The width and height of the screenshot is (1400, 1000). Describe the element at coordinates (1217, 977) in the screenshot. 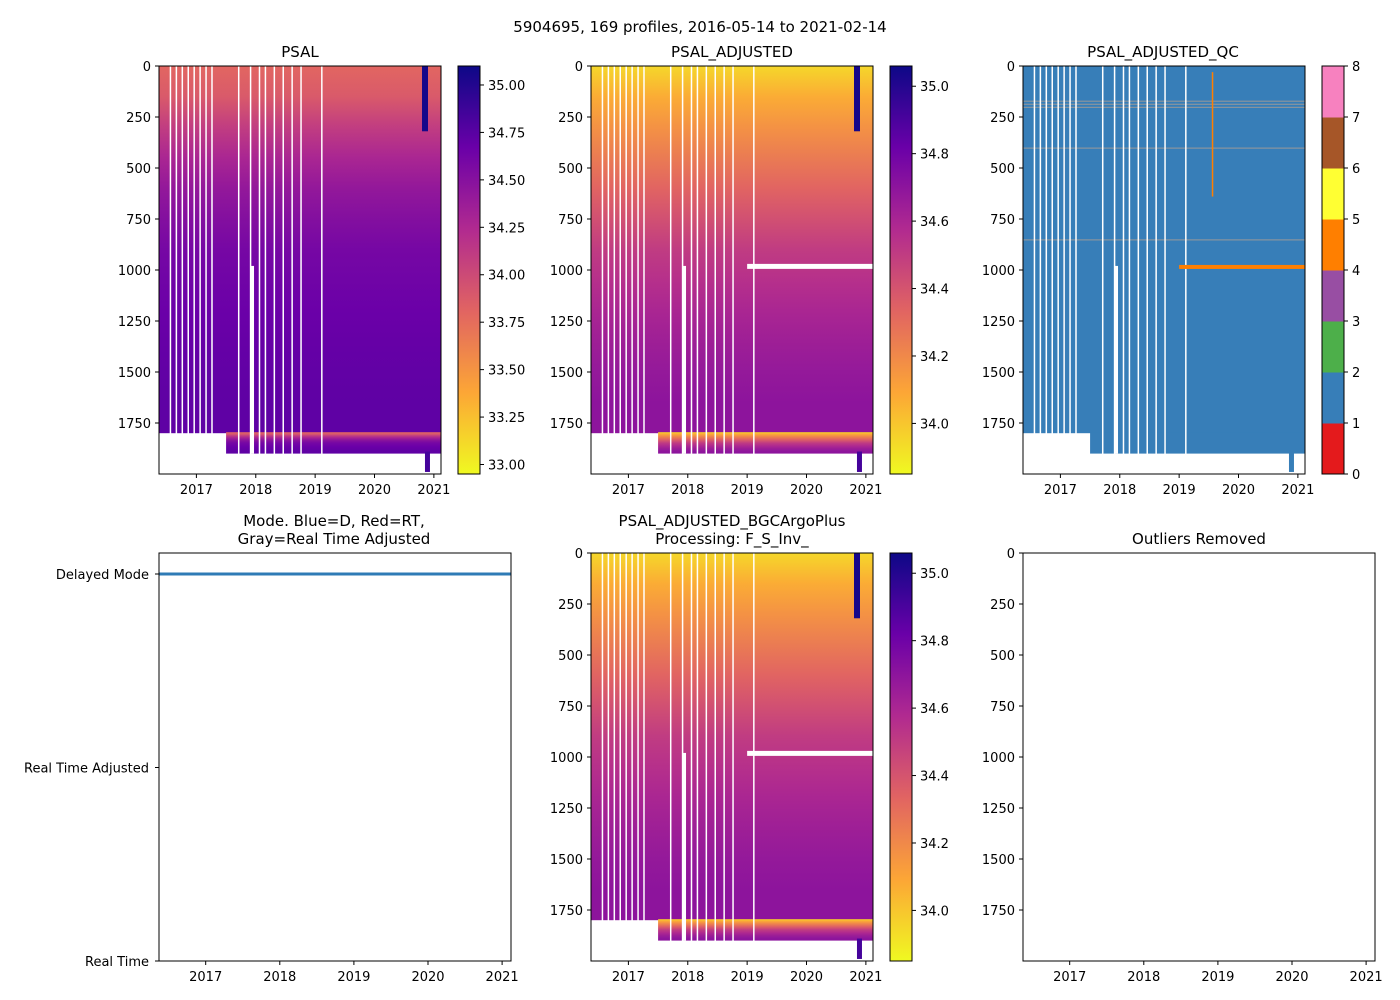

I see `outliers-xtick-label: 2019` at that location.